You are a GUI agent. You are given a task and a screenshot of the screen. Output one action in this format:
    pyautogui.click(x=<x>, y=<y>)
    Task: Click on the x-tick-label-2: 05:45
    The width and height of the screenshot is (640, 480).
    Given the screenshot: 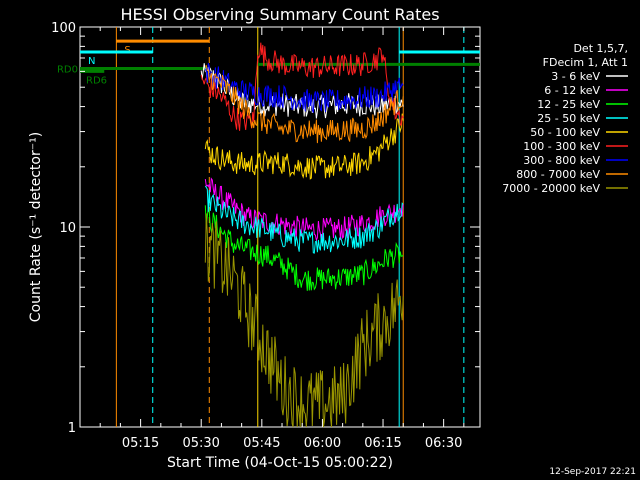 What is the action you would take?
    pyautogui.click(x=261, y=443)
    